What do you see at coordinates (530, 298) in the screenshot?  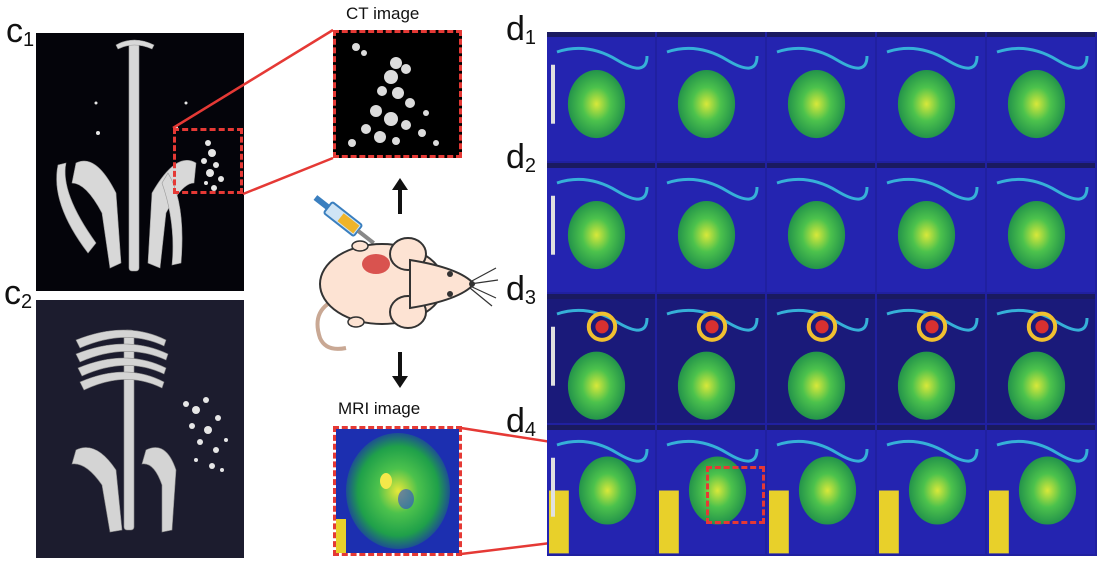 I see `label-subscript: 3` at bounding box center [530, 298].